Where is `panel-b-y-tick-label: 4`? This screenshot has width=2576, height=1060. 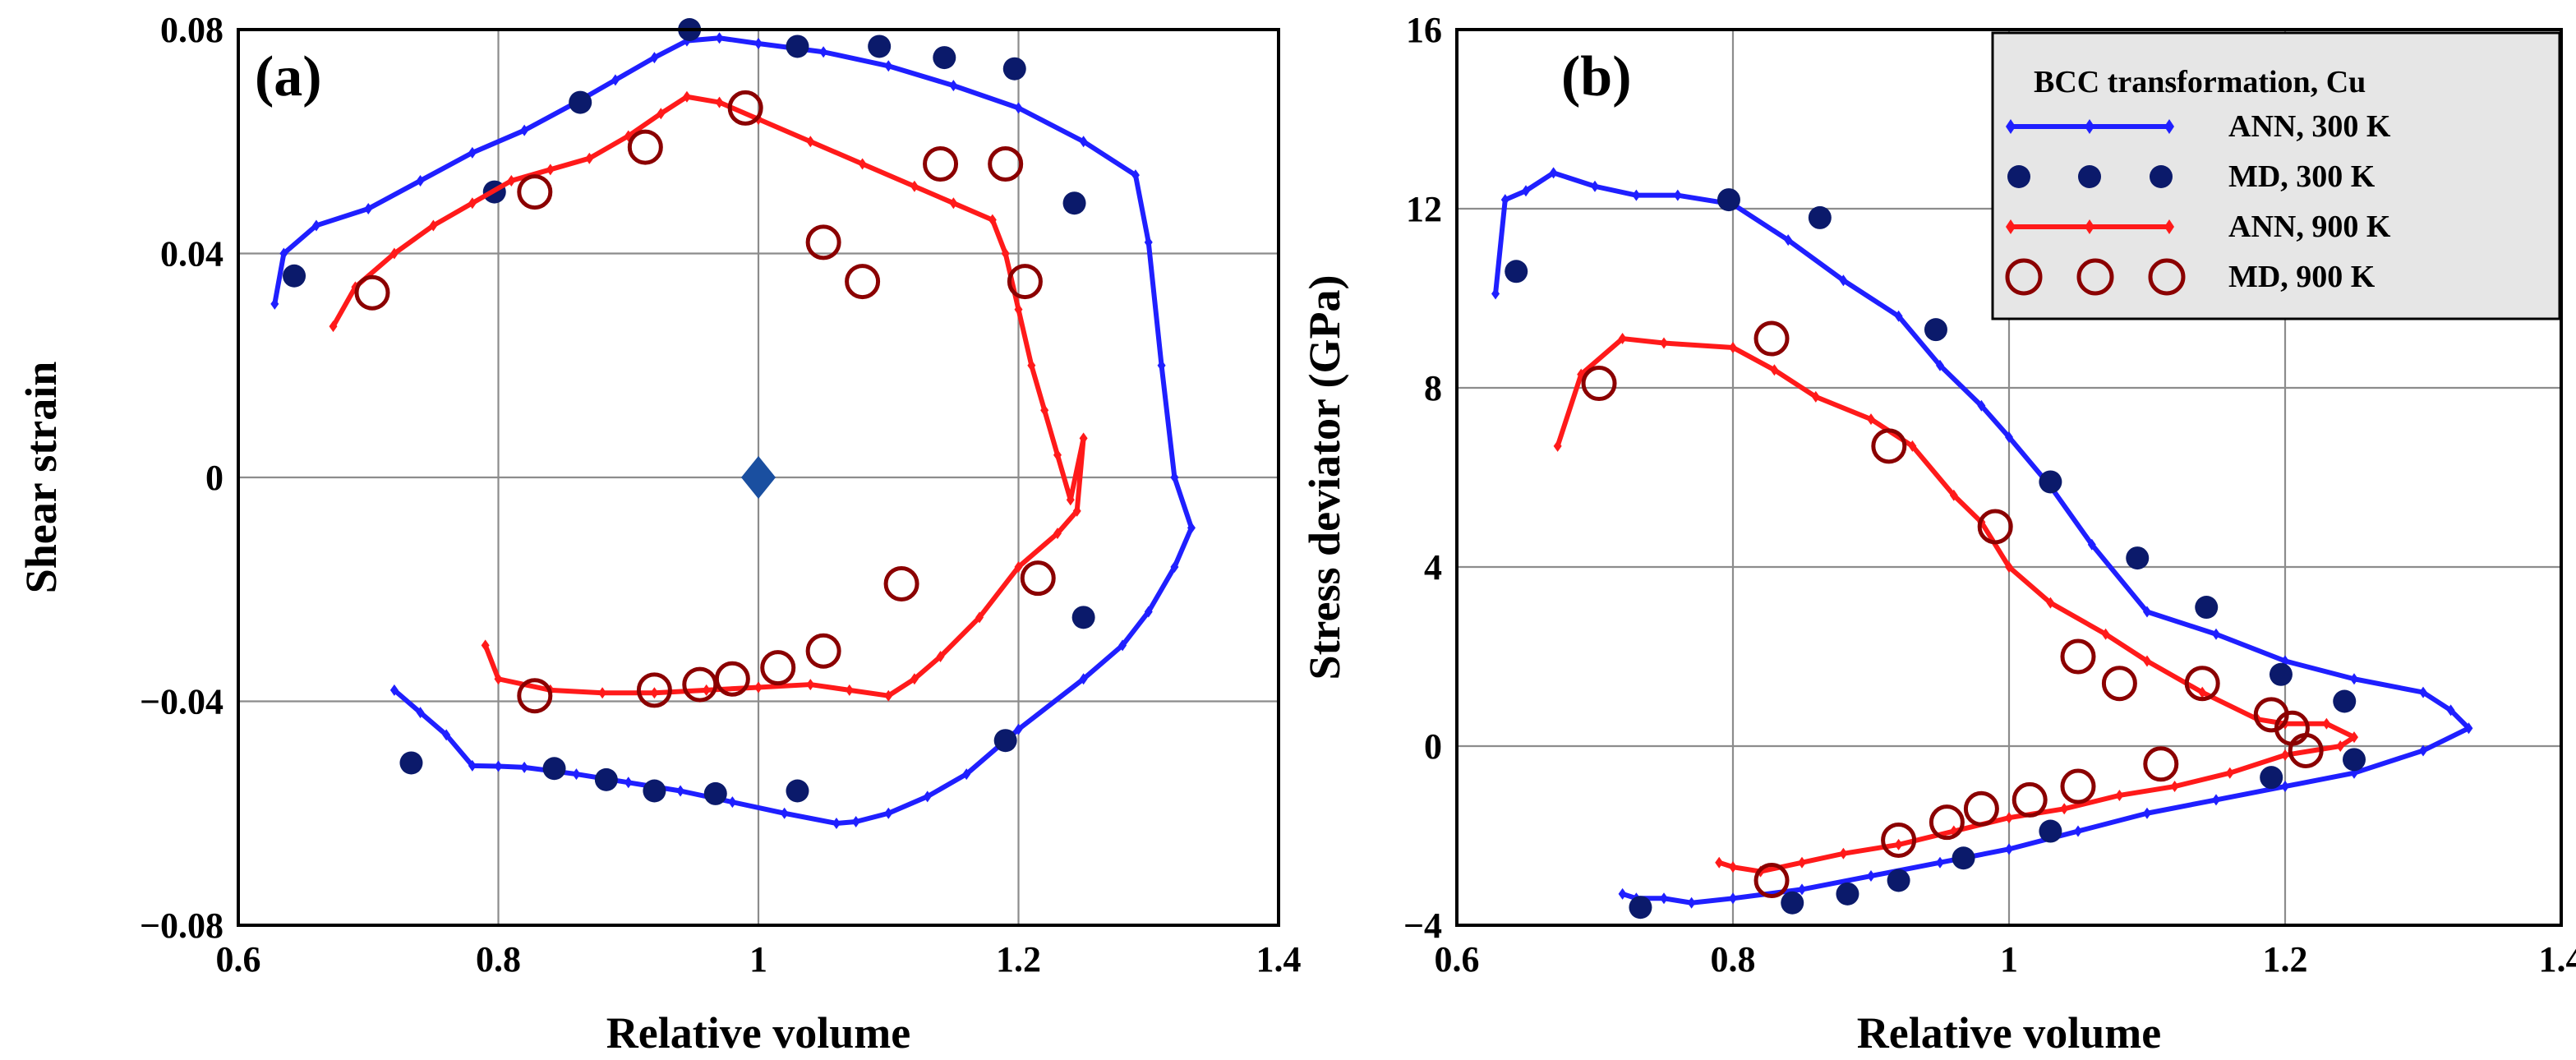
panel-b-y-tick-label: 4 is located at coordinates (1433, 568).